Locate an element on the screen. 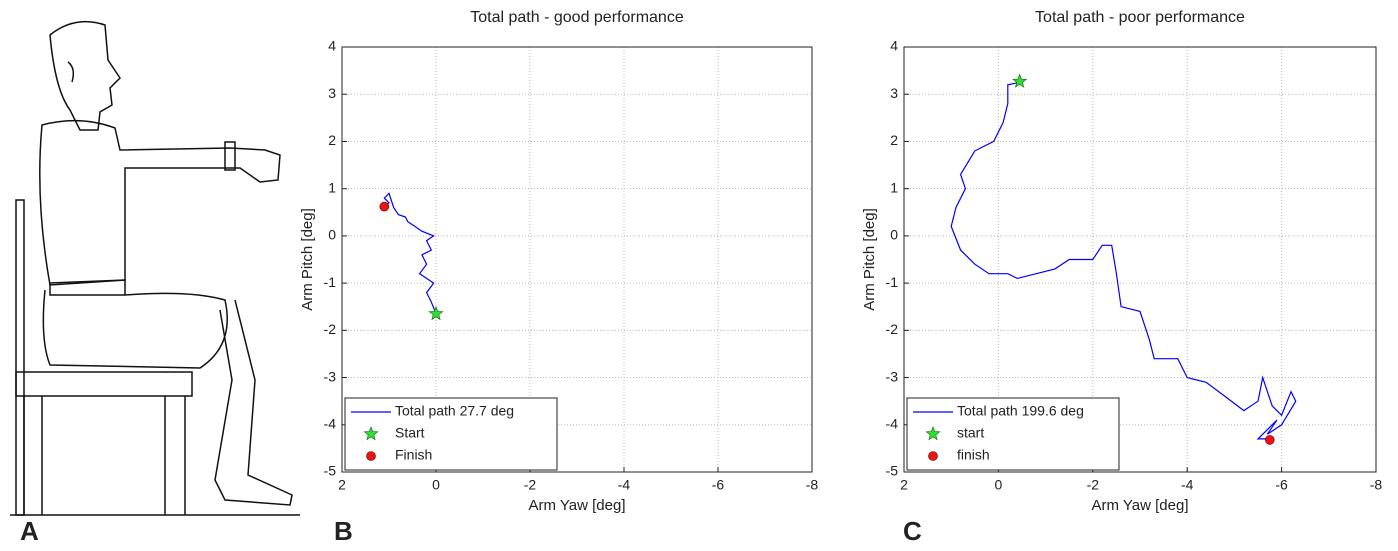 The image size is (1398, 551). legend-label: finish is located at coordinates (973, 455).